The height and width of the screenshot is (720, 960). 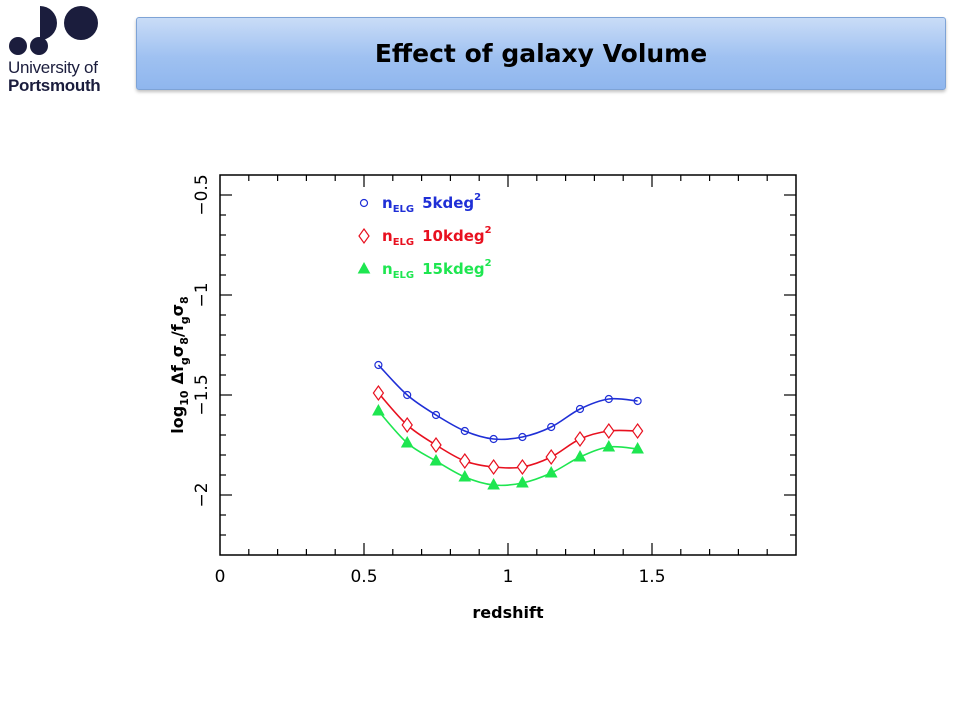 I want to click on y-tick-labels: −0.5 −1 −1.5 −2, so click(x=202, y=340).